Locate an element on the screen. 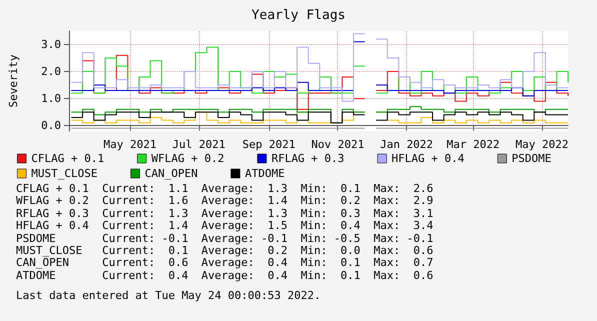 The width and height of the screenshot is (597, 321). legend-label: HFLAG + 0.4 is located at coordinates (428, 158).